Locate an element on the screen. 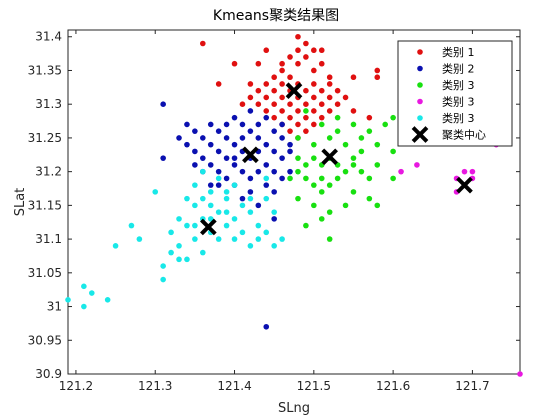 The image size is (560, 420). y-axis-label: SLat is located at coordinates (20, 202).